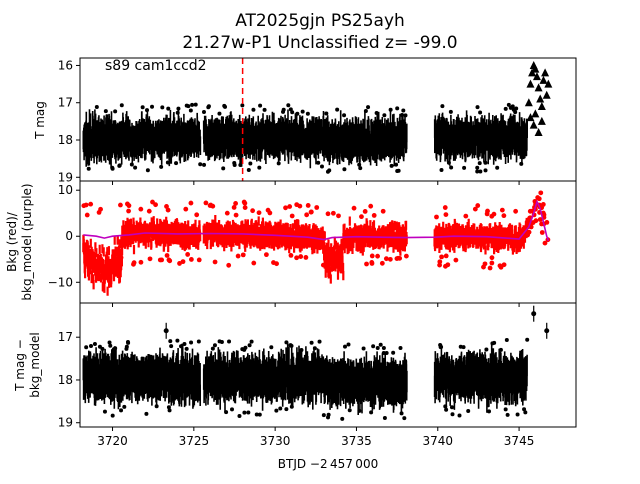 This screenshot has width=640, height=484. What do you see at coordinates (65, 103) in the screenshot?
I see `y-tick-label: 17` at bounding box center [65, 103].